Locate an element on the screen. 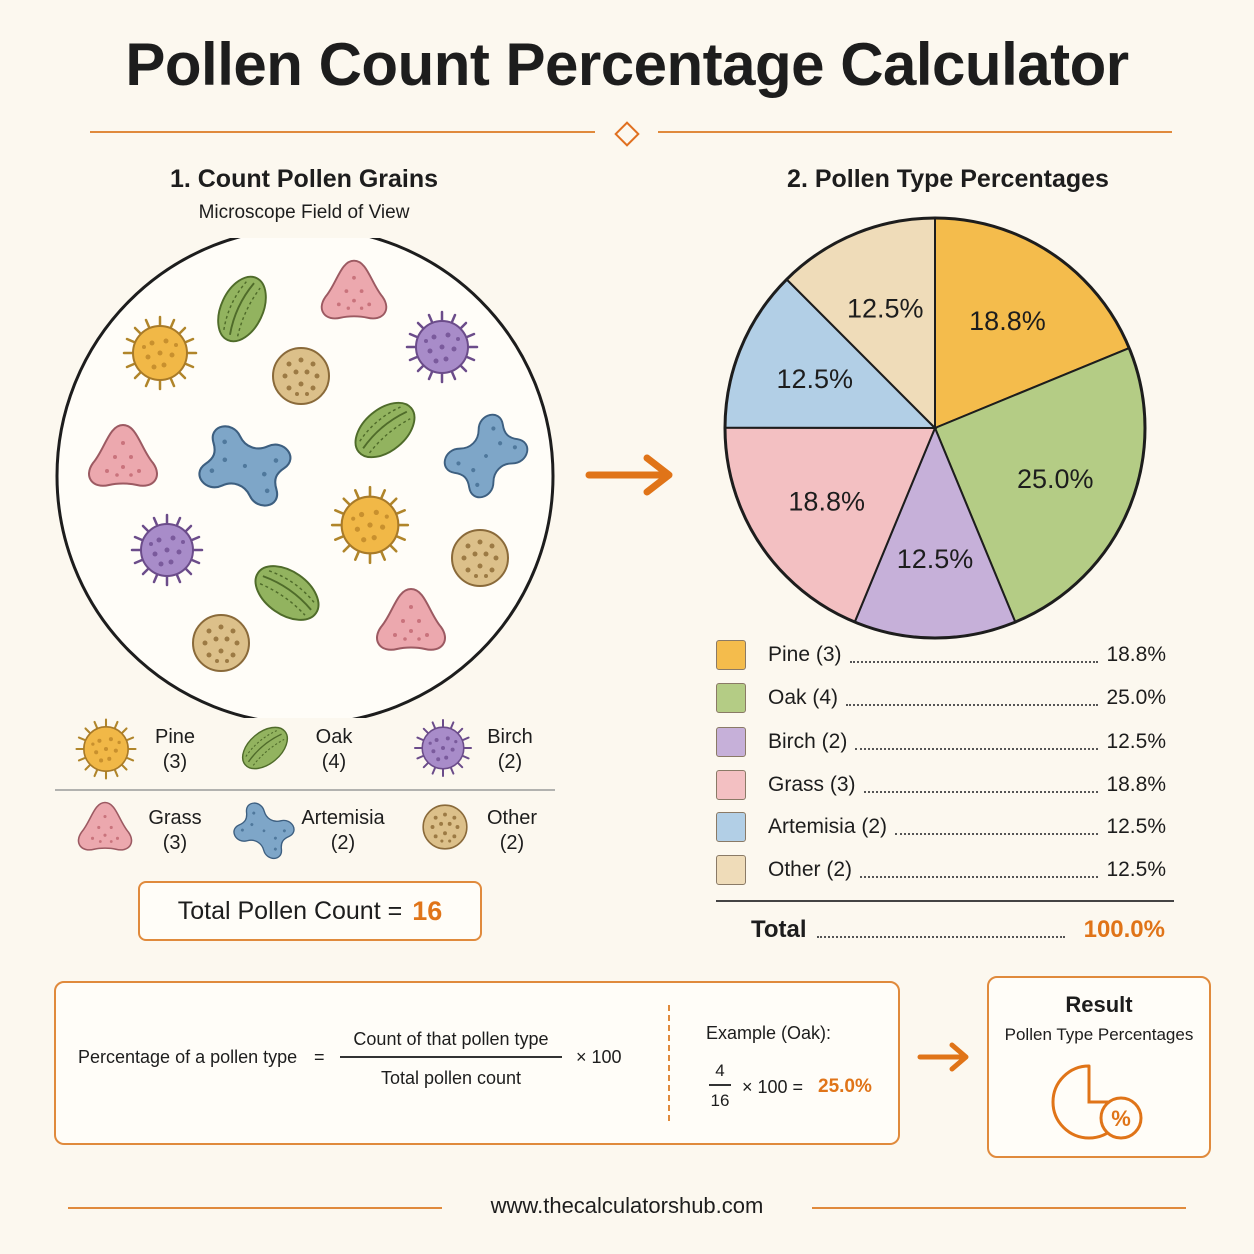 The height and width of the screenshot is (1254, 1254). footer-divider-right is located at coordinates (999, 1208).